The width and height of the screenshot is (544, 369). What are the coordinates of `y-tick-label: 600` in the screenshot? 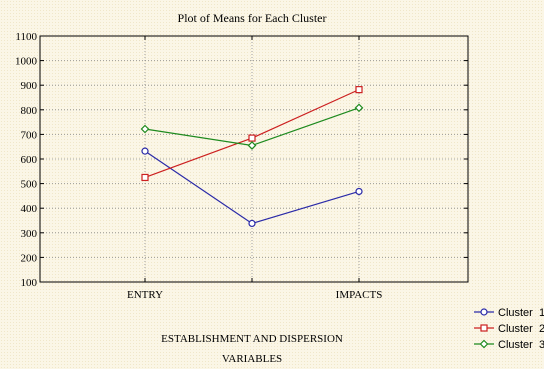 It's located at (29, 160).